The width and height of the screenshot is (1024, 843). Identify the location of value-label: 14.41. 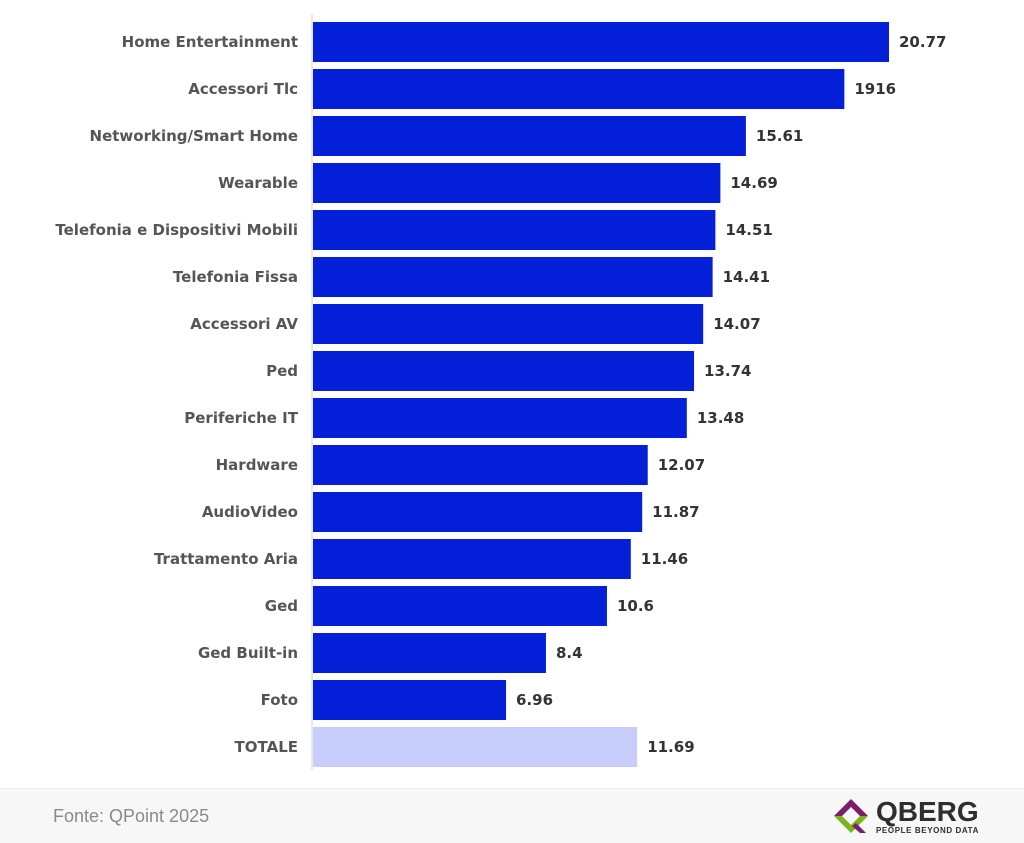
(746, 277).